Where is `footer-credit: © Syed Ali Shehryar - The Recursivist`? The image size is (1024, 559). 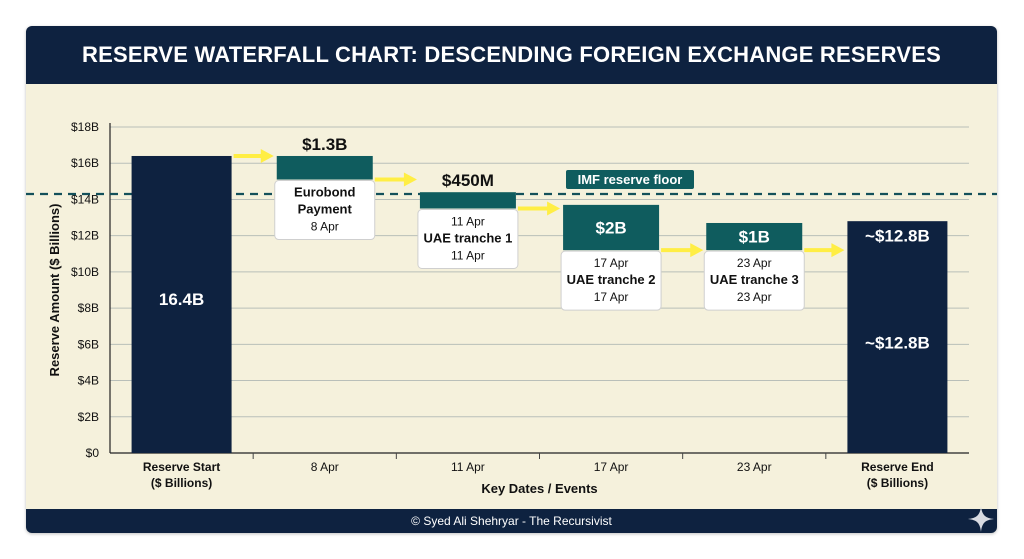
footer-credit: © Syed Ali Shehryar - The Recursivist is located at coordinates (511, 521).